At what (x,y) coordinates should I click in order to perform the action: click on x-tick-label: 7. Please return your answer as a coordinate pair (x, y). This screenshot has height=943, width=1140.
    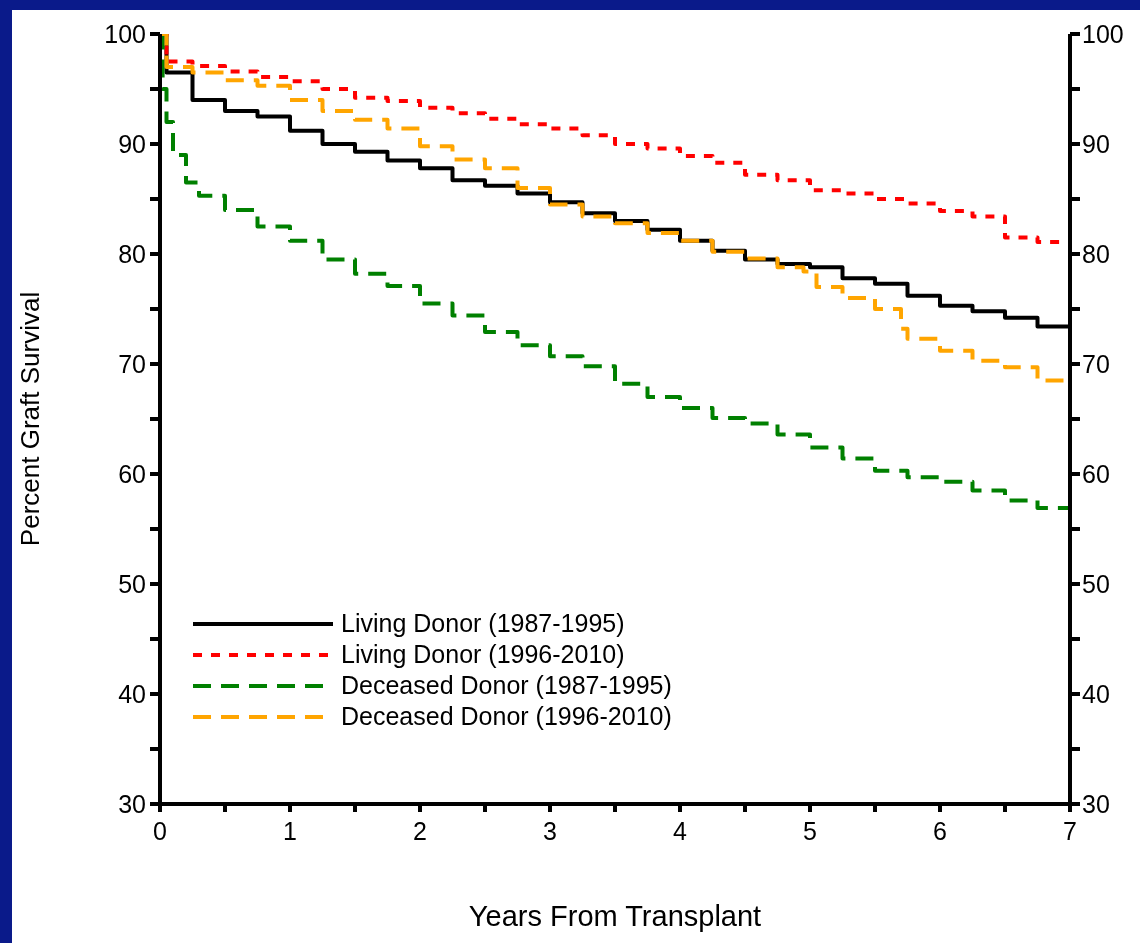
    Looking at the image, I should click on (1070, 830).